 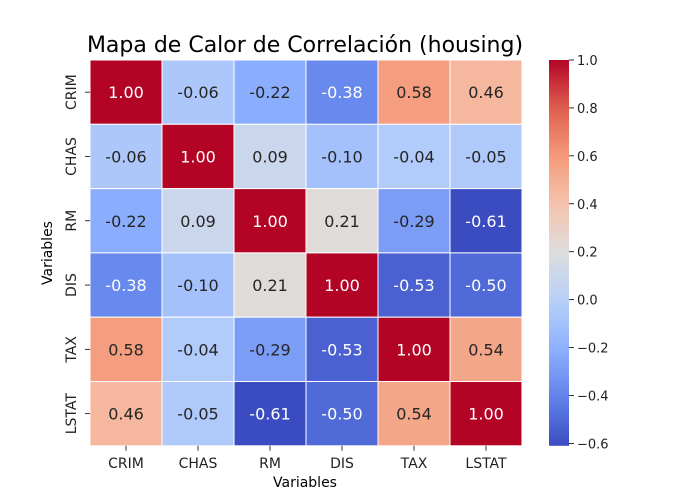 What do you see at coordinates (270, 464) in the screenshot?
I see `x-tick-label: RM` at bounding box center [270, 464].